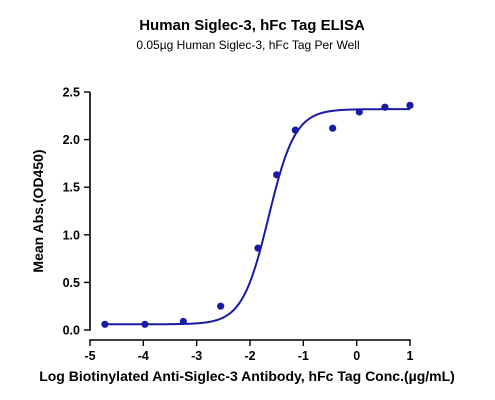 This screenshot has width=495, height=400. Describe the element at coordinates (410, 356) in the screenshot. I see `x-tick-label: 1` at that location.